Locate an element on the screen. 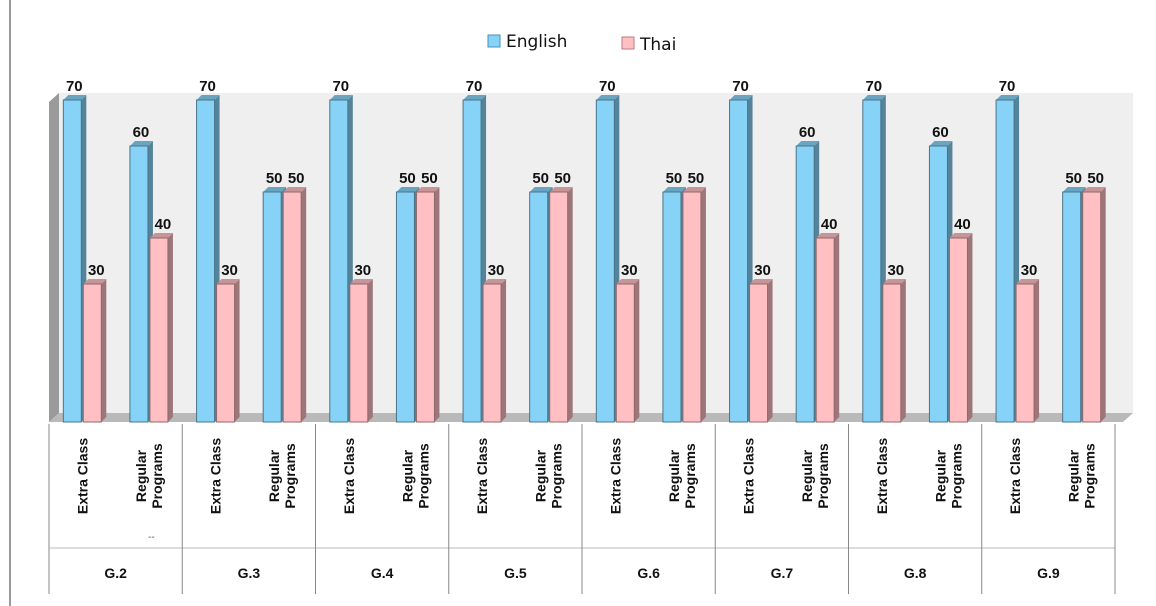 This screenshot has height=606, width=1156. category-label-4: Extra Class is located at coordinates (349, 476).